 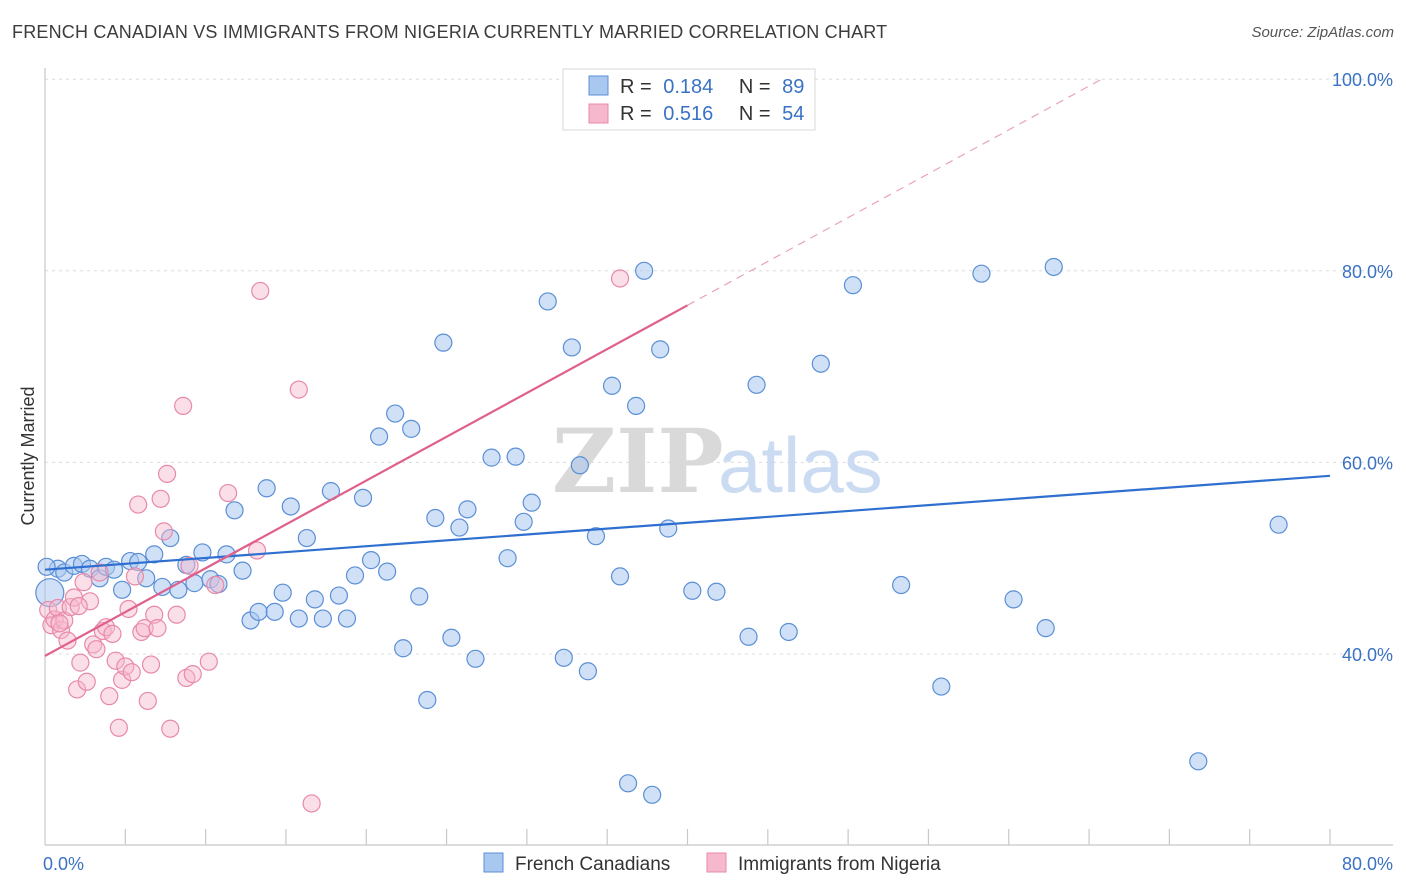 I want to click on watermark-atlas: atlas, so click(x=800, y=465).